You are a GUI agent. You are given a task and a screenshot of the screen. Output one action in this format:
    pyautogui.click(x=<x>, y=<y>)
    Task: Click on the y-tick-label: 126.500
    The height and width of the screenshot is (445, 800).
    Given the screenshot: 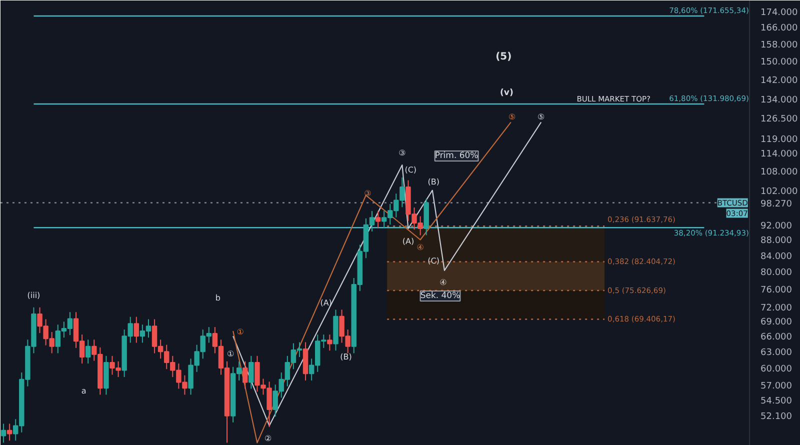 What is the action you would take?
    pyautogui.click(x=779, y=119)
    